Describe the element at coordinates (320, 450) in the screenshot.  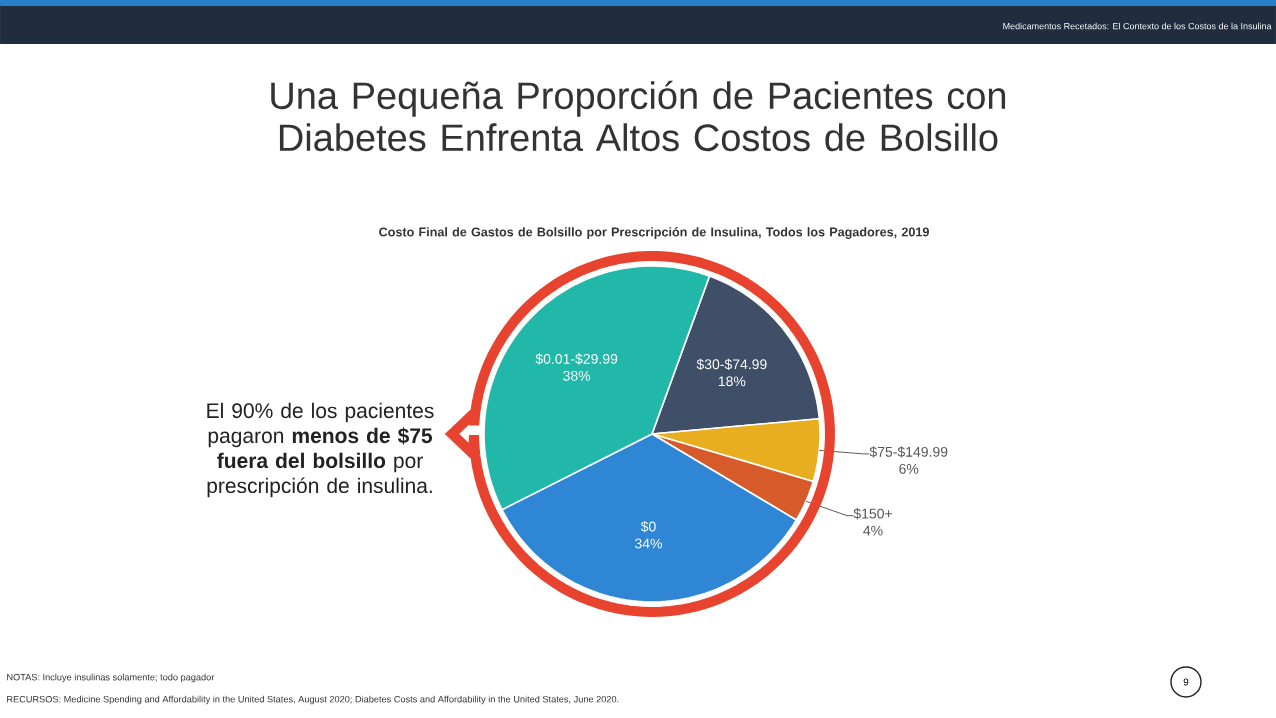
I see `text: El 90% de los pacientes pagaron menos de $75 fuera del bolsillo por prescripción de insulina.` at that location.